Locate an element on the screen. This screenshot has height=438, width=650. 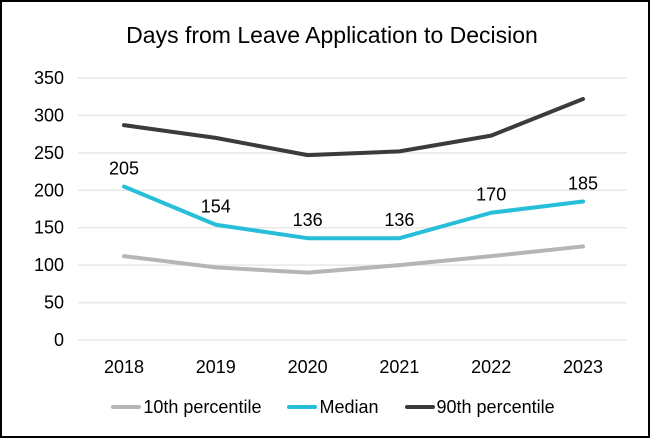
y-tick-label: 0 is located at coordinates (59, 340).